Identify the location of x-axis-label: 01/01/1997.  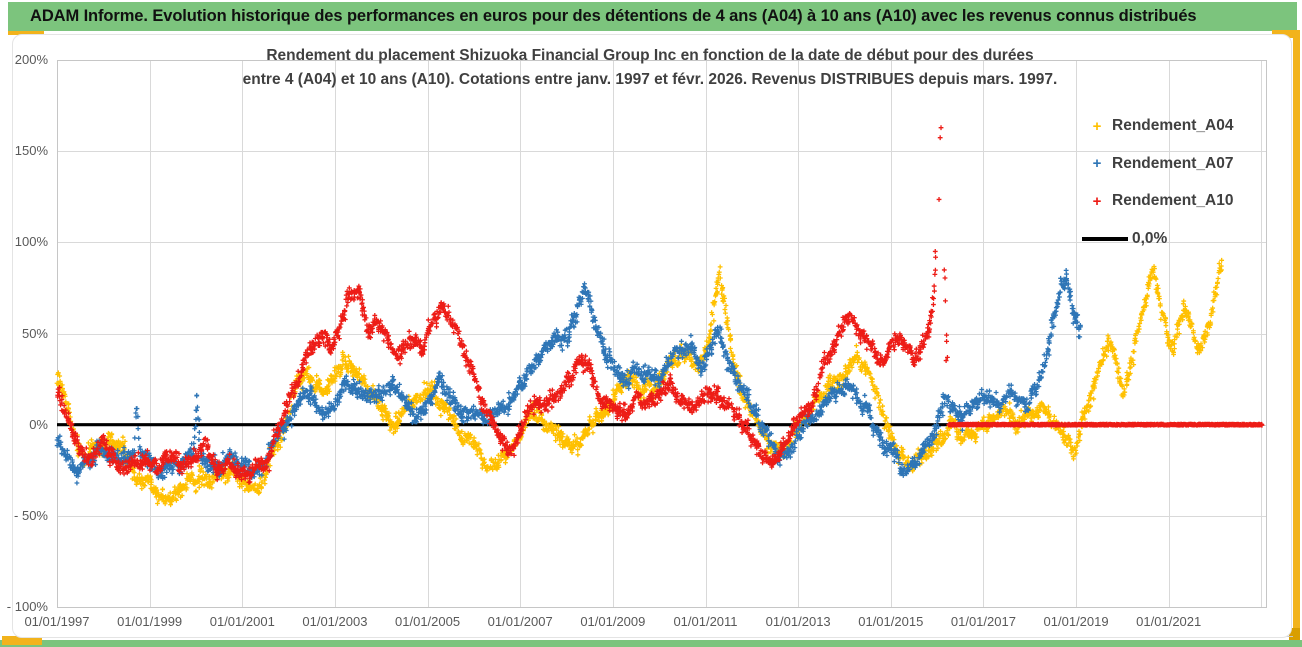
(57, 621).